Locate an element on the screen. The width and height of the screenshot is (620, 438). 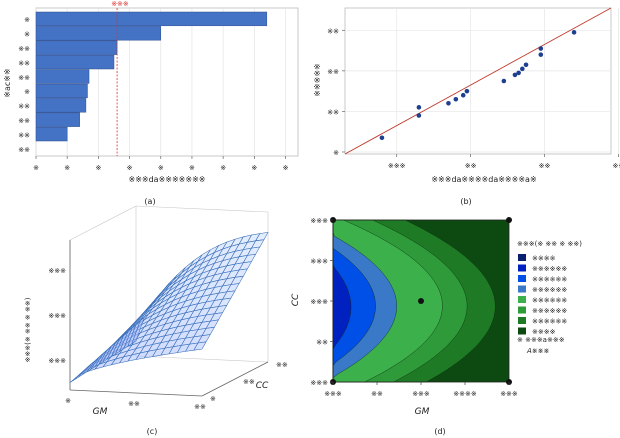
panel-d-y-tick-label: ※※ is located at coordinates (322, 343).